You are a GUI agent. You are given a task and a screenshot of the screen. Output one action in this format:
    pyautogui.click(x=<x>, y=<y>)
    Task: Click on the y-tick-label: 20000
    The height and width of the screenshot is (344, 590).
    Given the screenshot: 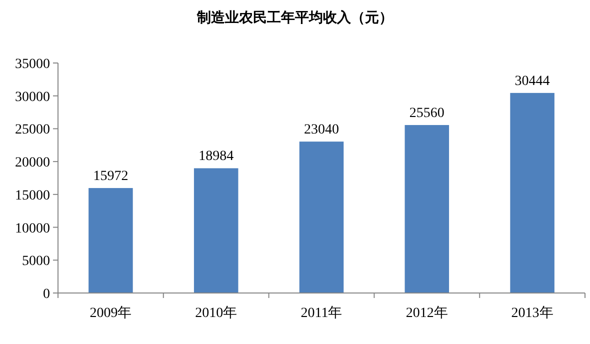 What is the action you would take?
    pyautogui.click(x=32, y=163)
    